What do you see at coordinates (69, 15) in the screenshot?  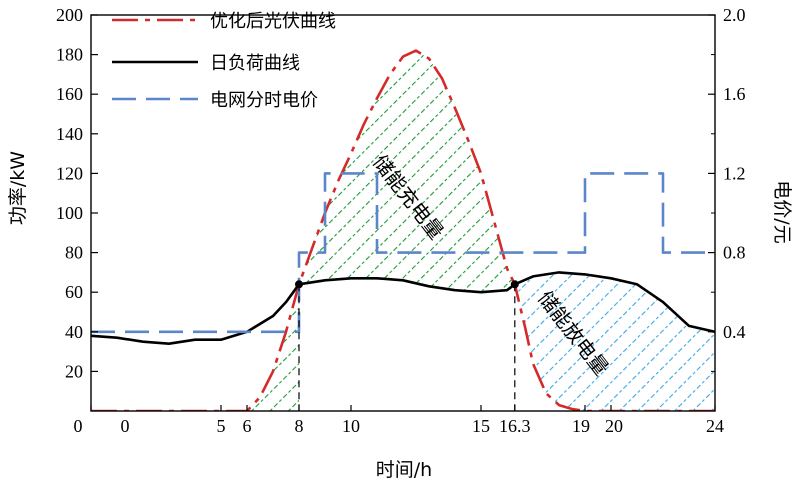 I see `y-tick-label: 200` at bounding box center [69, 15].